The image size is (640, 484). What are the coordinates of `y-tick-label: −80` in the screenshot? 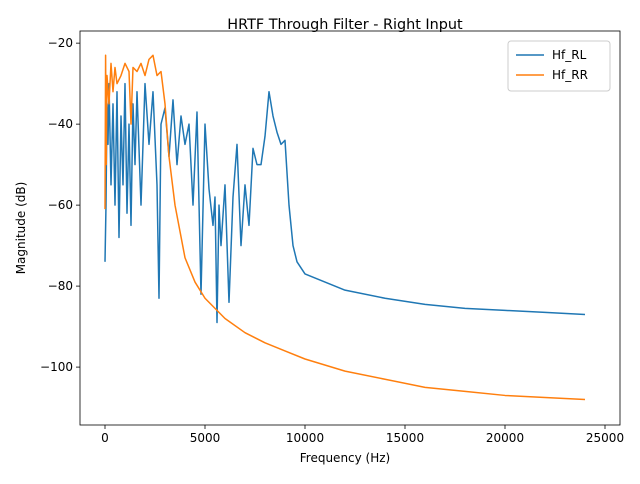 It's located at (60, 286).